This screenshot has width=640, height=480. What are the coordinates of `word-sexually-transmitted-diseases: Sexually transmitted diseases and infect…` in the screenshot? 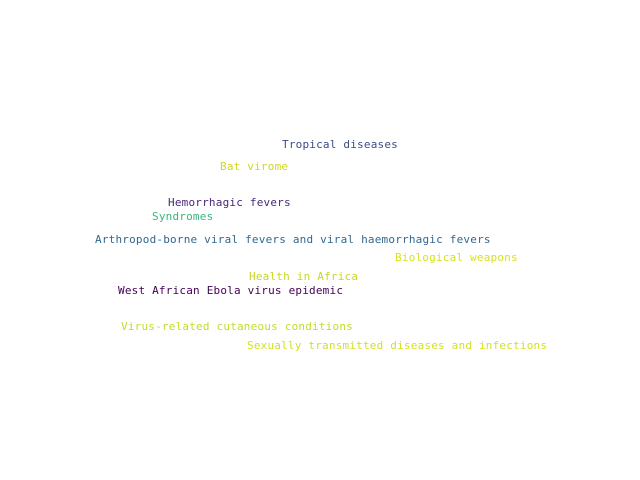 It's located at (397, 345).